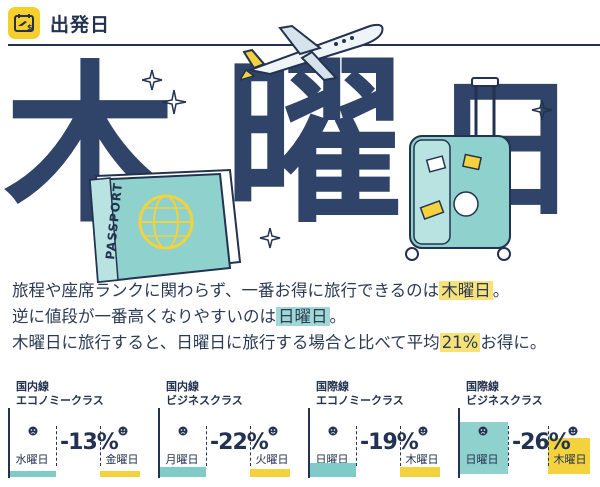 The width and height of the screenshot is (600, 487). I want to click on left-day-label: 月曜日, so click(182, 459).